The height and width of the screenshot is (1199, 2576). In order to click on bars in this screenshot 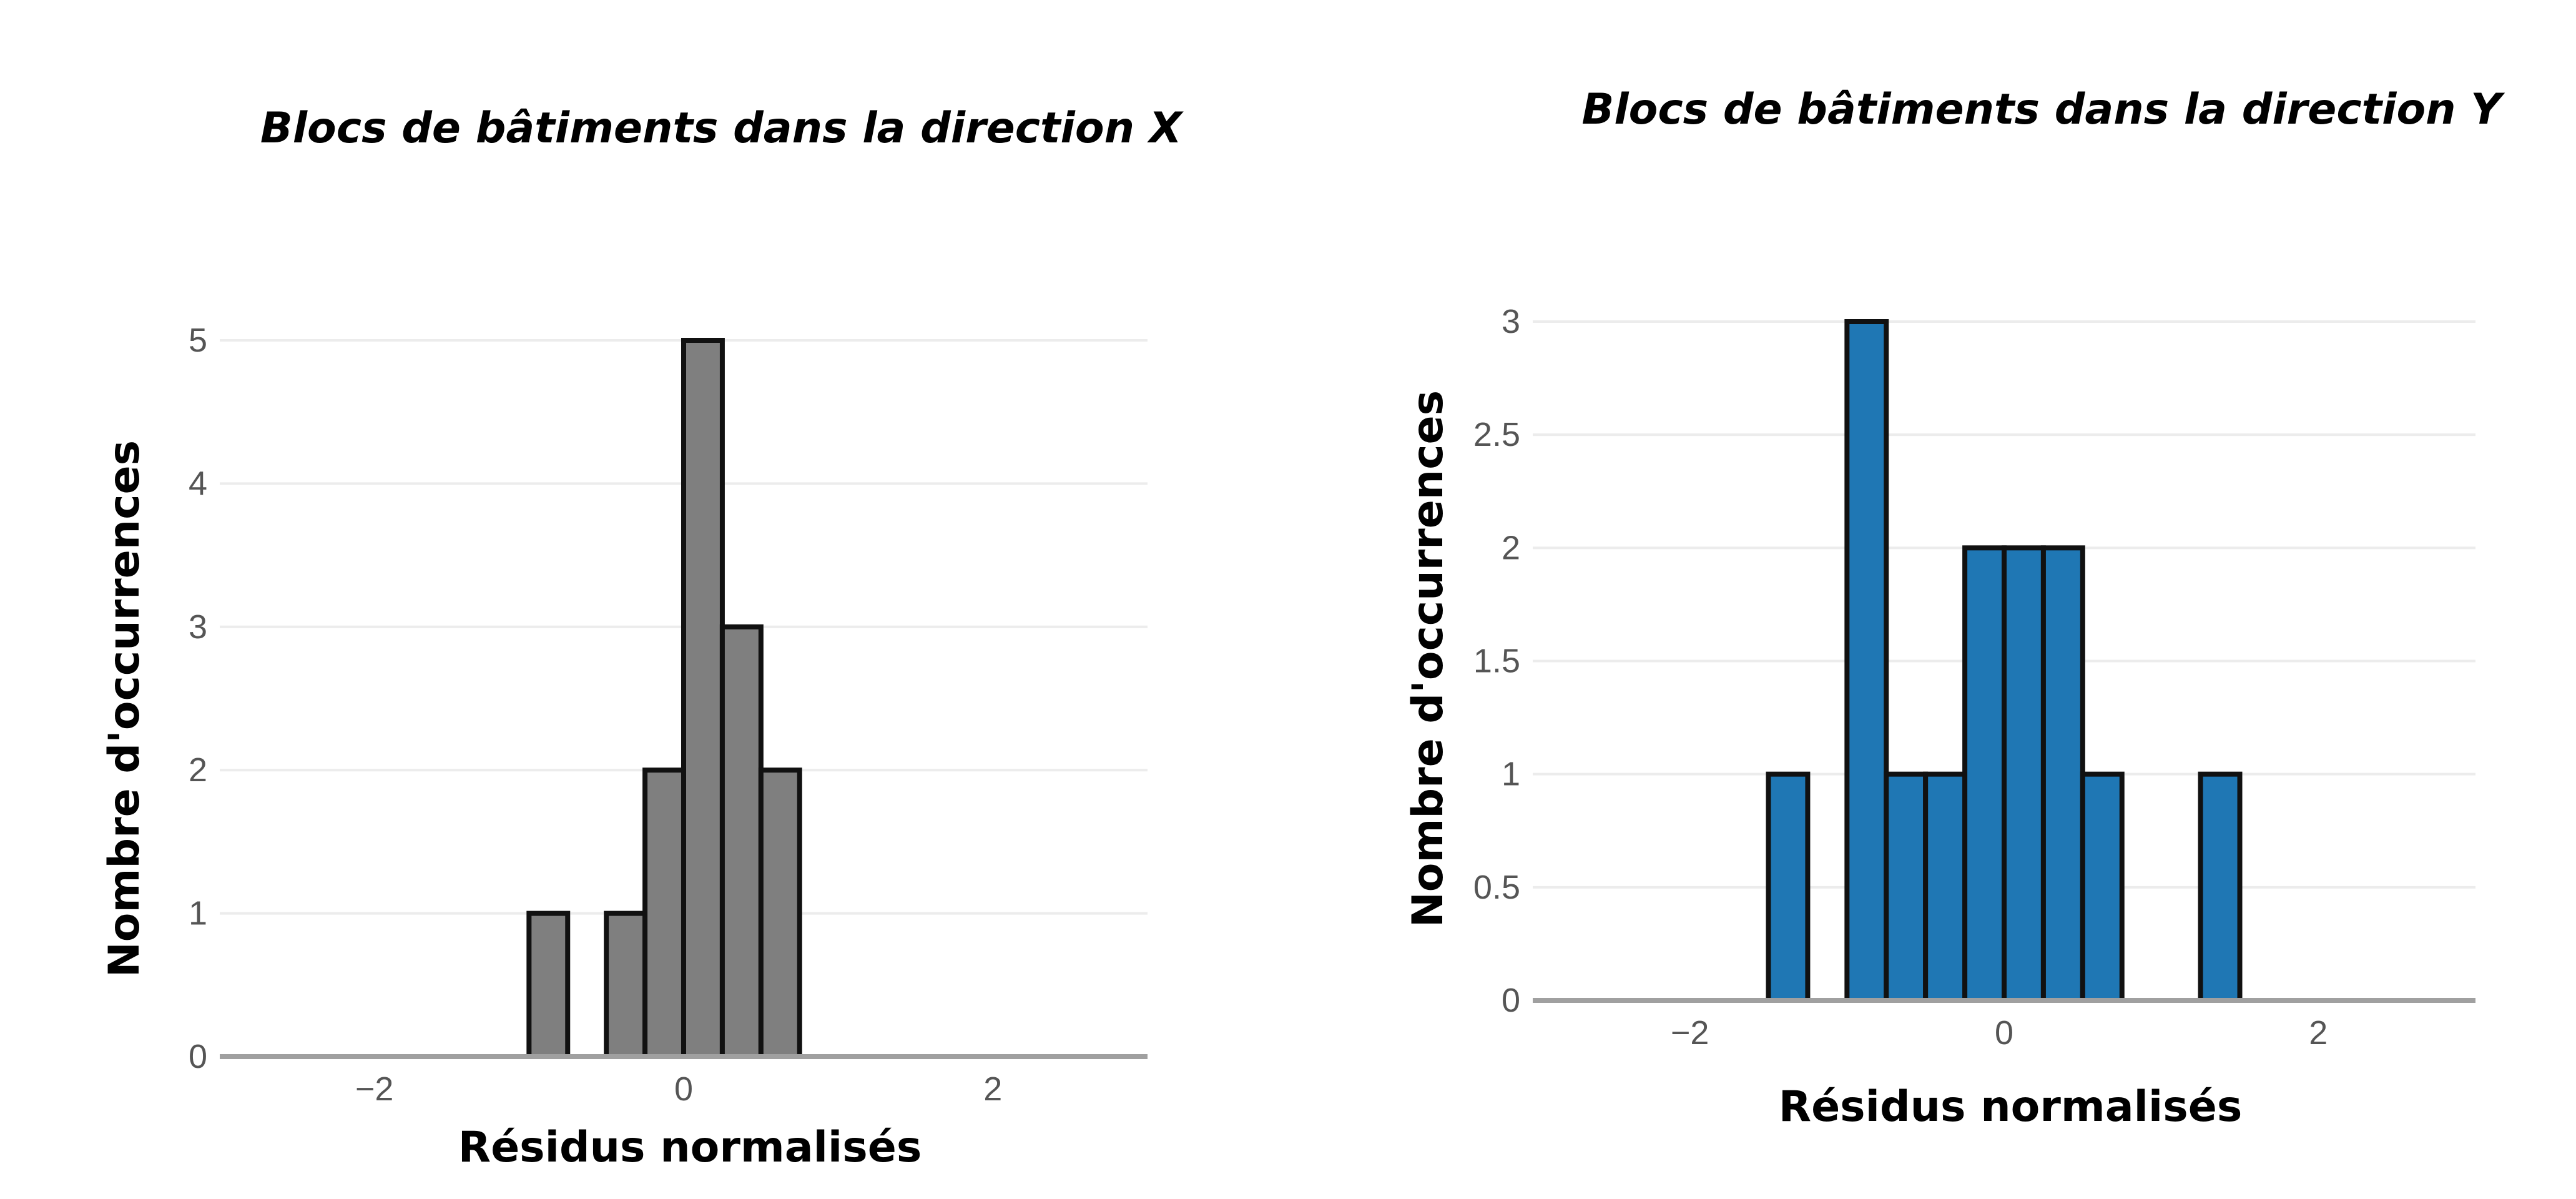, I will do `click(664, 698)`.